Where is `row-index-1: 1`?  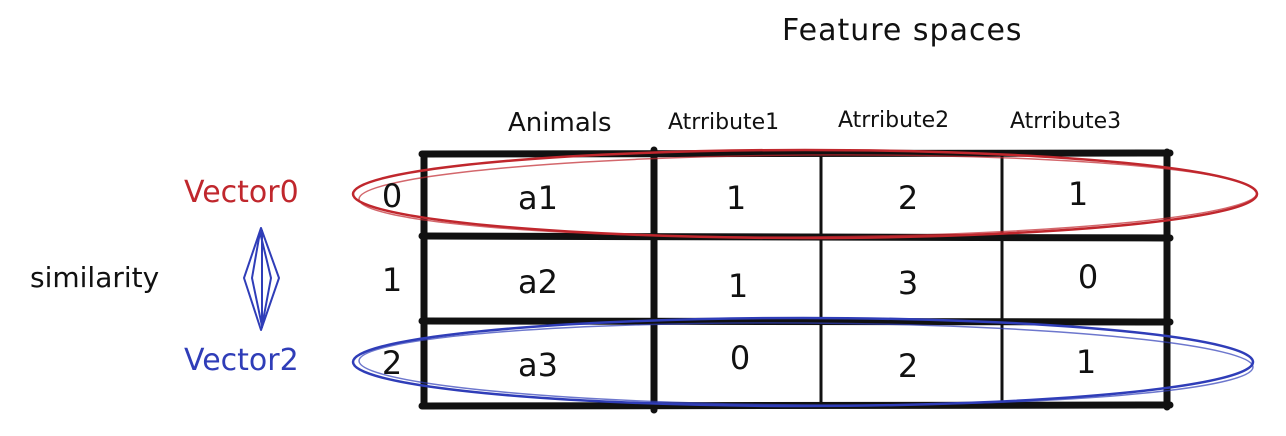
row-index-1: 1 is located at coordinates (392, 280).